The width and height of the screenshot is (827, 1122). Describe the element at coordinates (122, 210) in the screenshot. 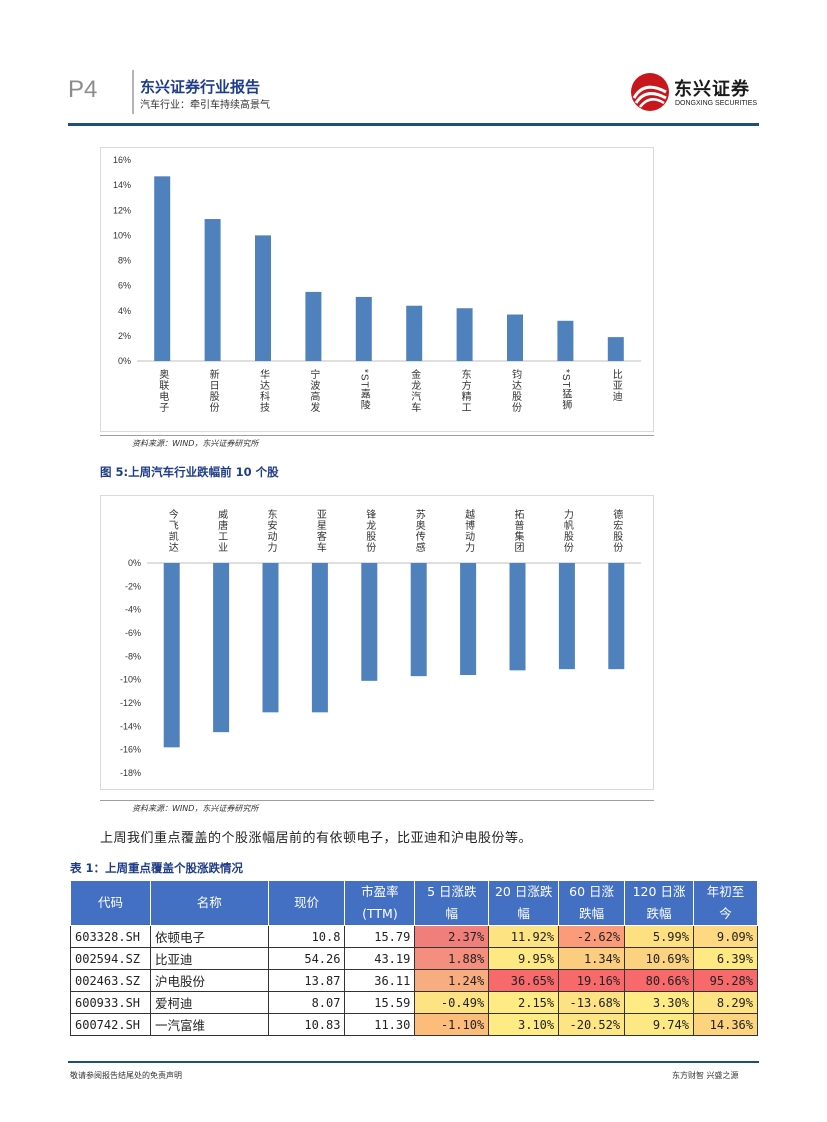

I see `y-tick-label: 12%` at that location.